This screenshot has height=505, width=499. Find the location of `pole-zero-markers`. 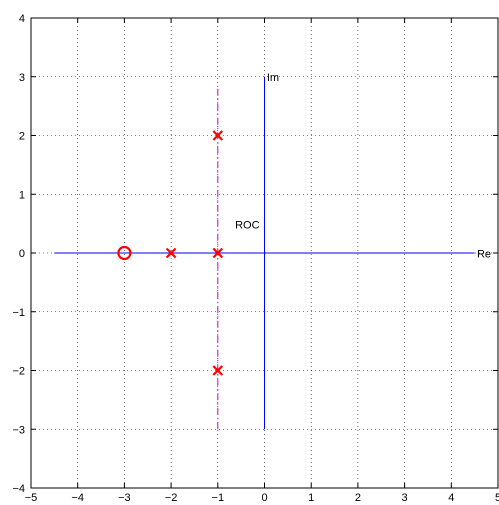

pole-zero-markers is located at coordinates (170, 253).